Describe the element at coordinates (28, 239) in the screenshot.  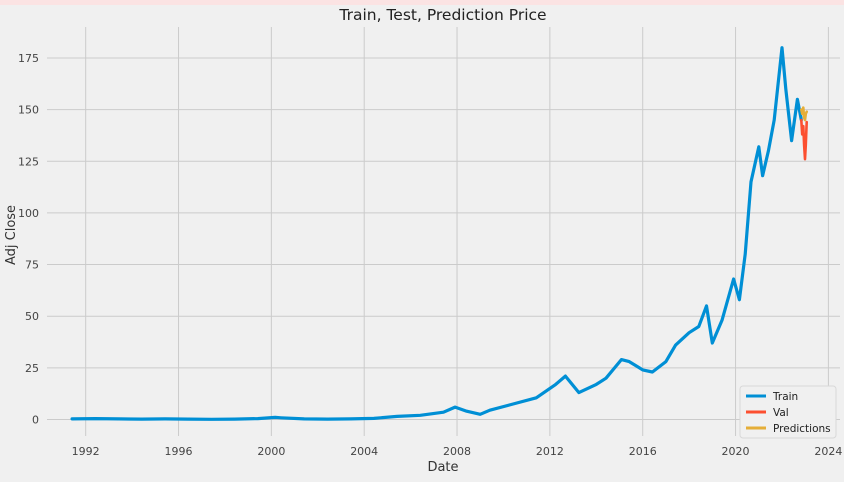
I see `y-tick-labels: 0 25 50 75 100 125 150 175` at that location.